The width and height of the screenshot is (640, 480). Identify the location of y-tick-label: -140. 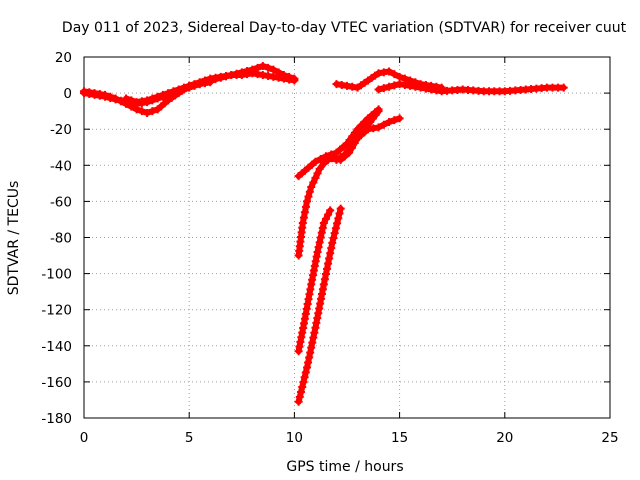
(56, 347).